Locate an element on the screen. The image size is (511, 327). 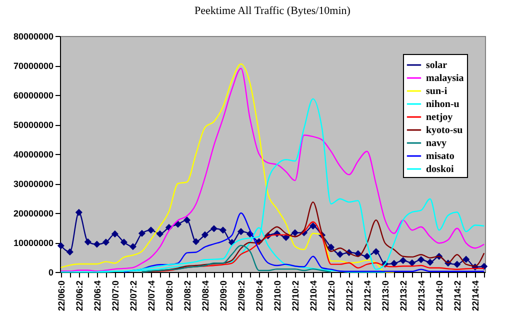
y-tick-label: 30000000 is located at coordinates (33, 184).